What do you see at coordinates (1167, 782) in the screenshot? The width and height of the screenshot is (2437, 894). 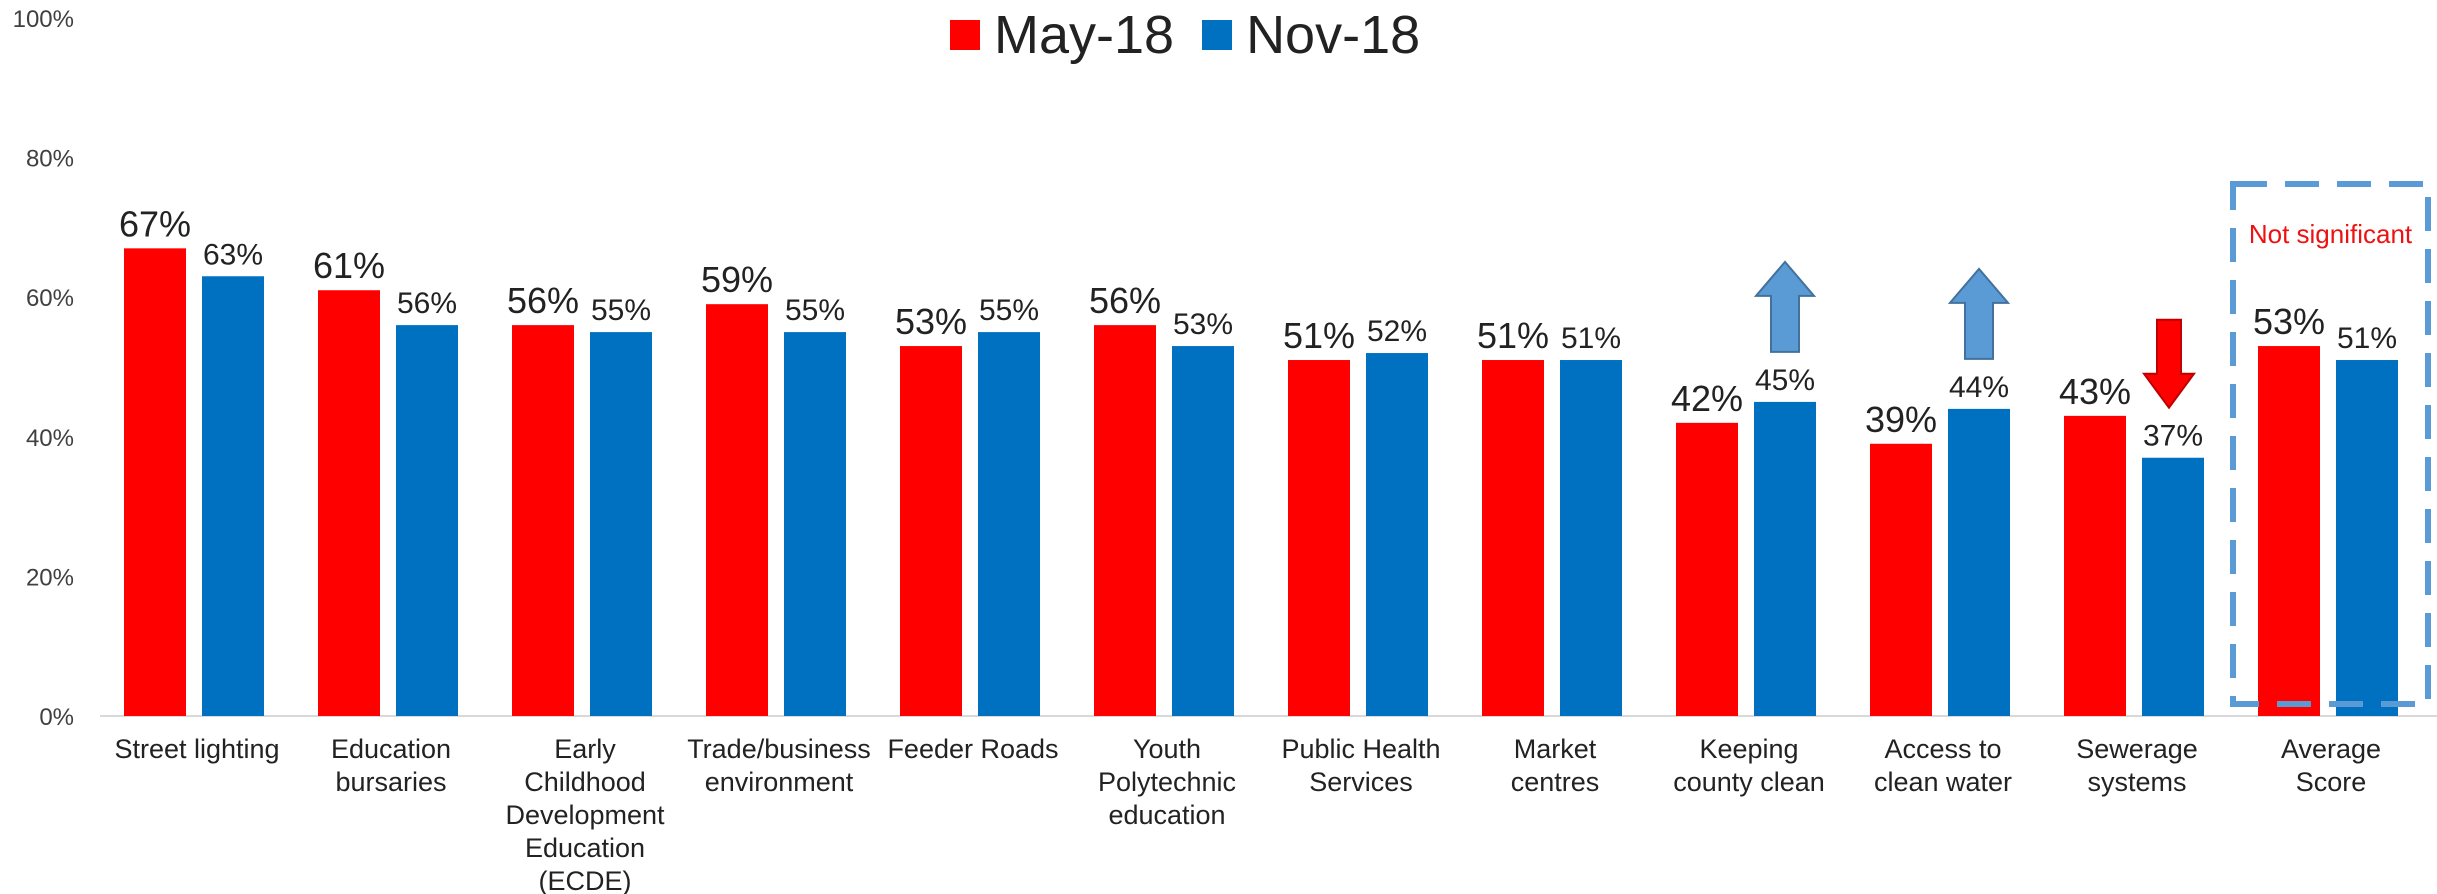 I see `category-label-youth-polytechnic-education: Youth Polytechnic education` at bounding box center [1167, 782].